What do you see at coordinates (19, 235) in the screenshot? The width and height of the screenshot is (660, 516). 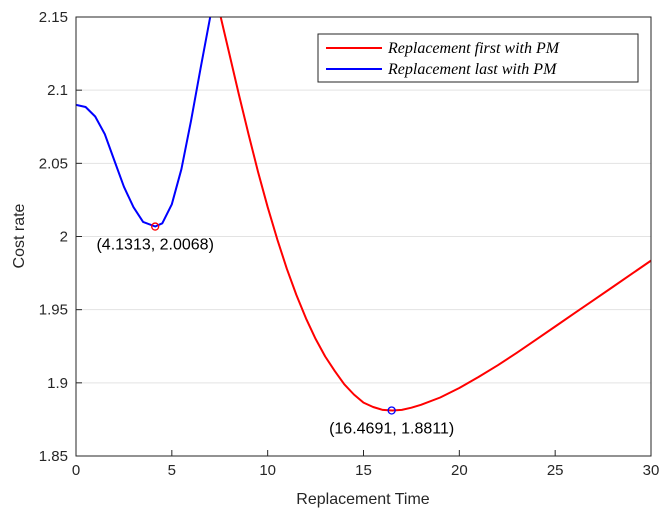 I see `y-axis-label: Cost rate` at bounding box center [19, 235].